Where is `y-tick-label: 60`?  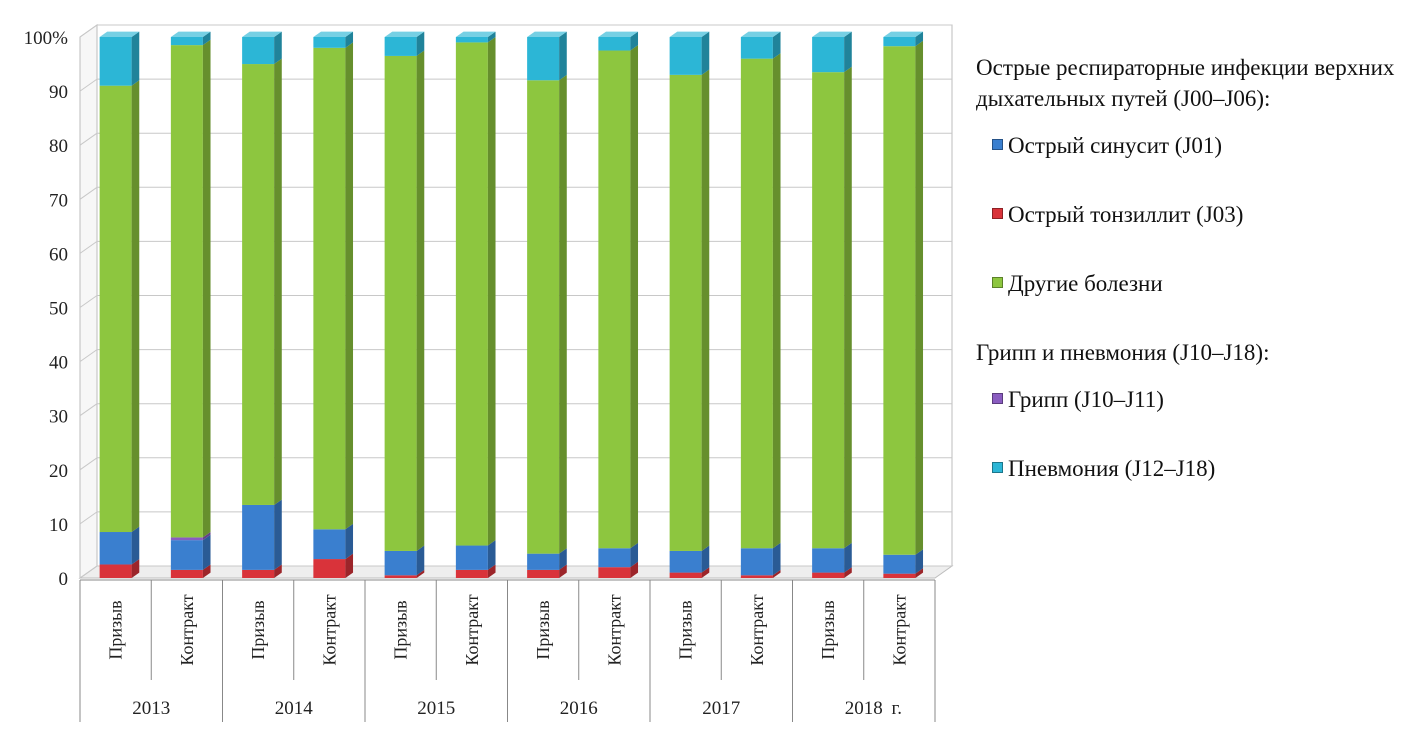 y-tick-label: 60 is located at coordinates (58, 254).